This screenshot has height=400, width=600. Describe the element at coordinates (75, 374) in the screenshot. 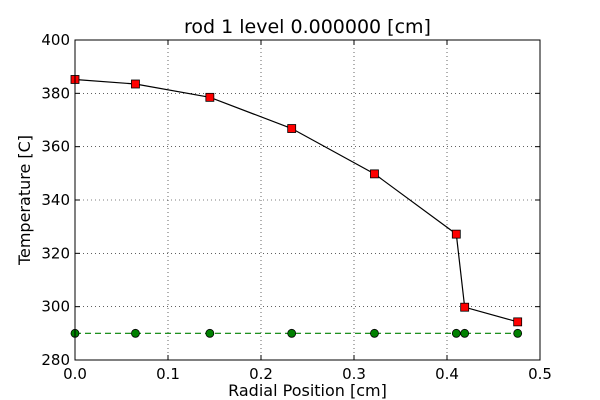

I see `x-tick-label: 0.0` at that location.